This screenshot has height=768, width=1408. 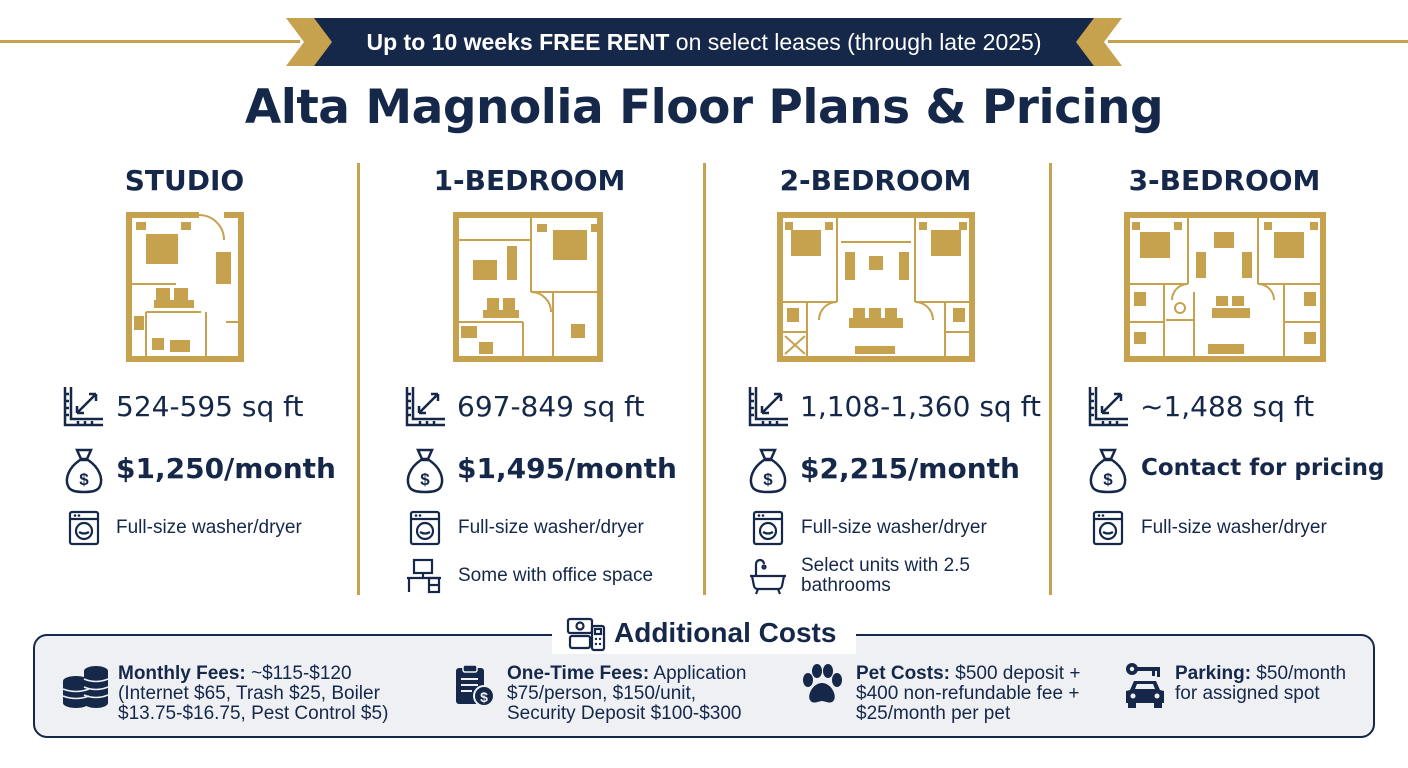 I want to click on page-title: Alta Magnolia Floor Plans & Pricing, so click(x=704, y=107).